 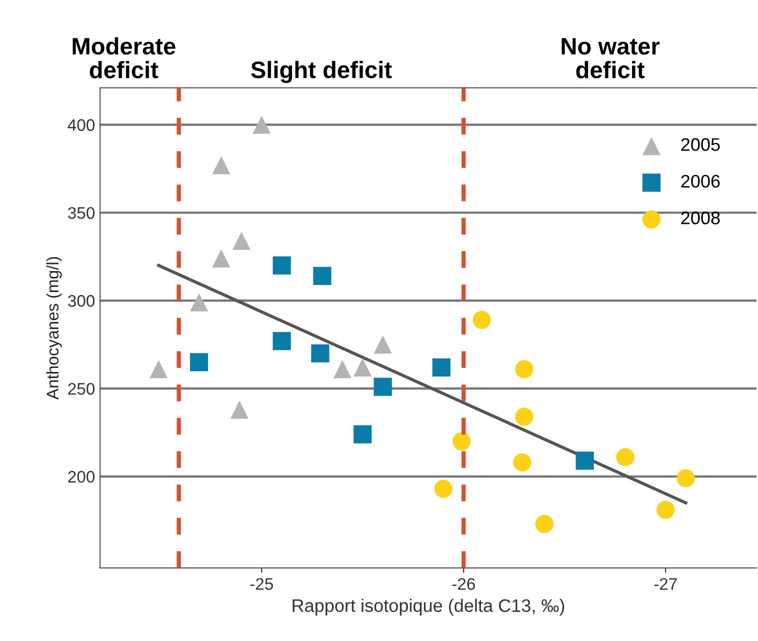 What do you see at coordinates (124, 57) in the screenshot?
I see `text: Moderate deficit` at bounding box center [124, 57].